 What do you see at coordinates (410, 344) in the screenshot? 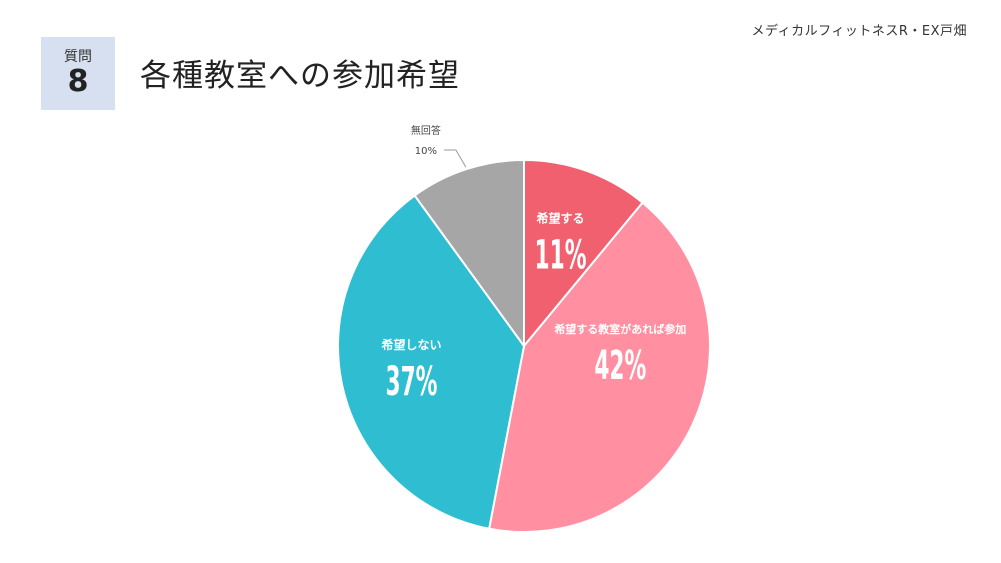
I see `slice-label-3: 希望しない` at bounding box center [410, 344].